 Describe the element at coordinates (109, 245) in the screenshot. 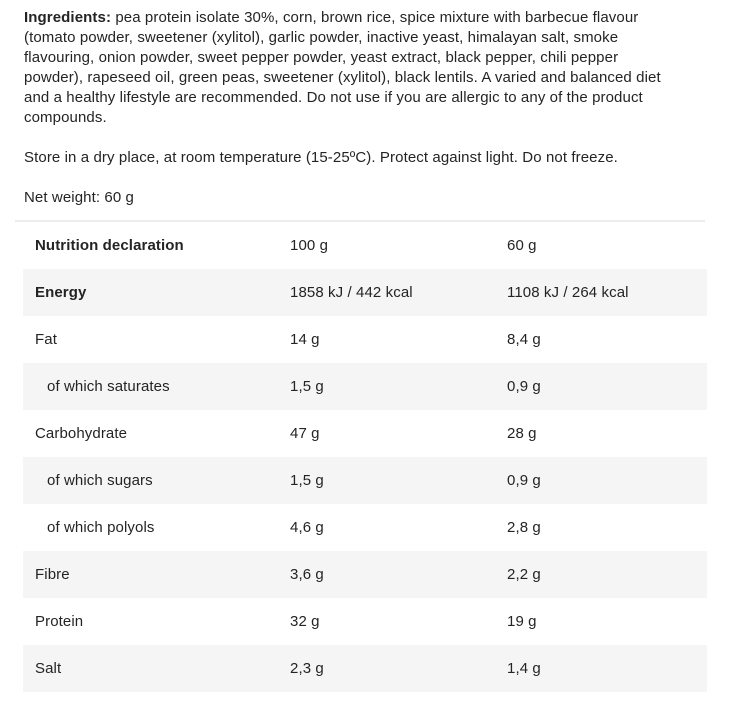

I see `nutrition-table-title: Nutrition declaration` at that location.